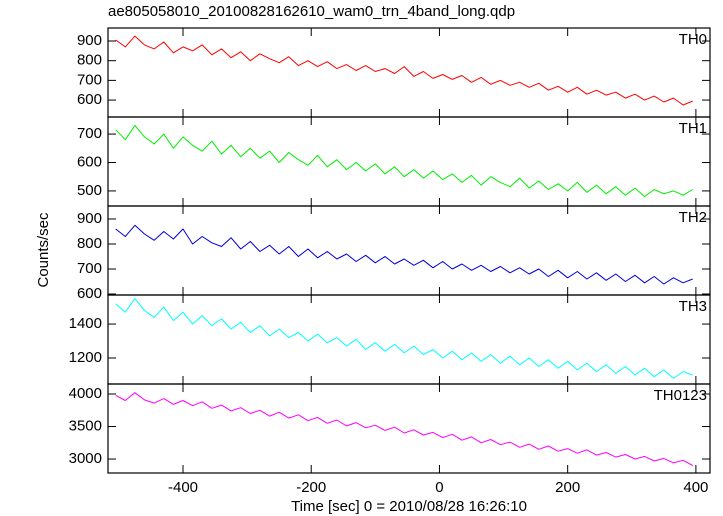 The width and height of the screenshot is (723, 516). I want to click on panel-label: TH2, so click(693, 217).